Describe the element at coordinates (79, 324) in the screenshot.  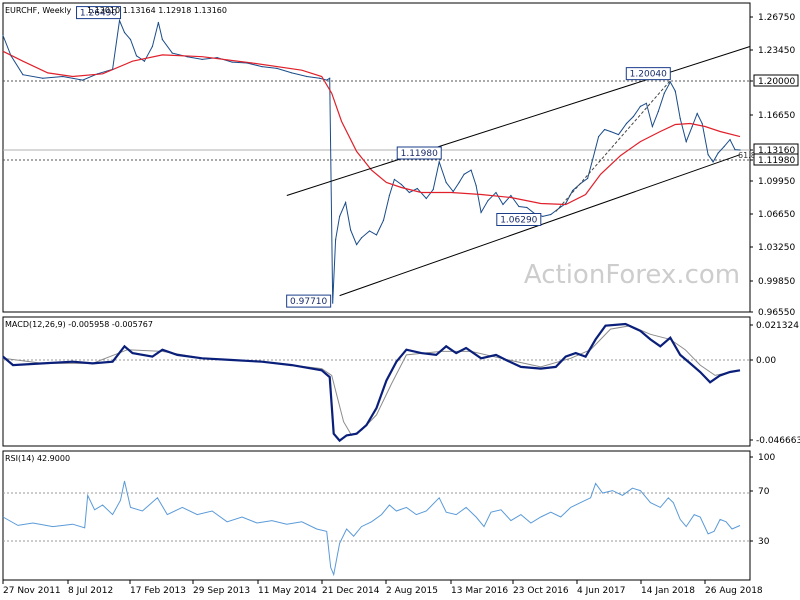
I see `macd-panel-title: MACD(12,26,9) -0.005958 -0.005767` at that location.